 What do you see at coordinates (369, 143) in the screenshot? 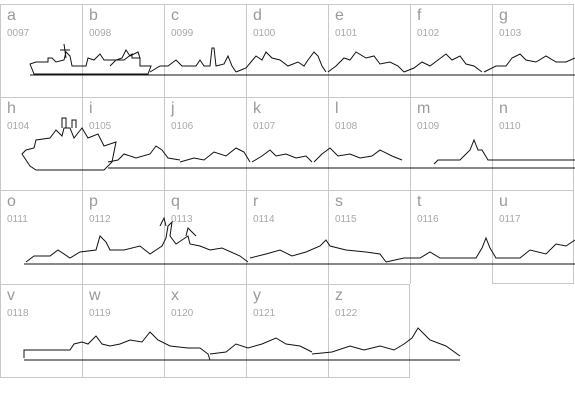
I see `glyph-cell-l: l 0108` at bounding box center [369, 143].